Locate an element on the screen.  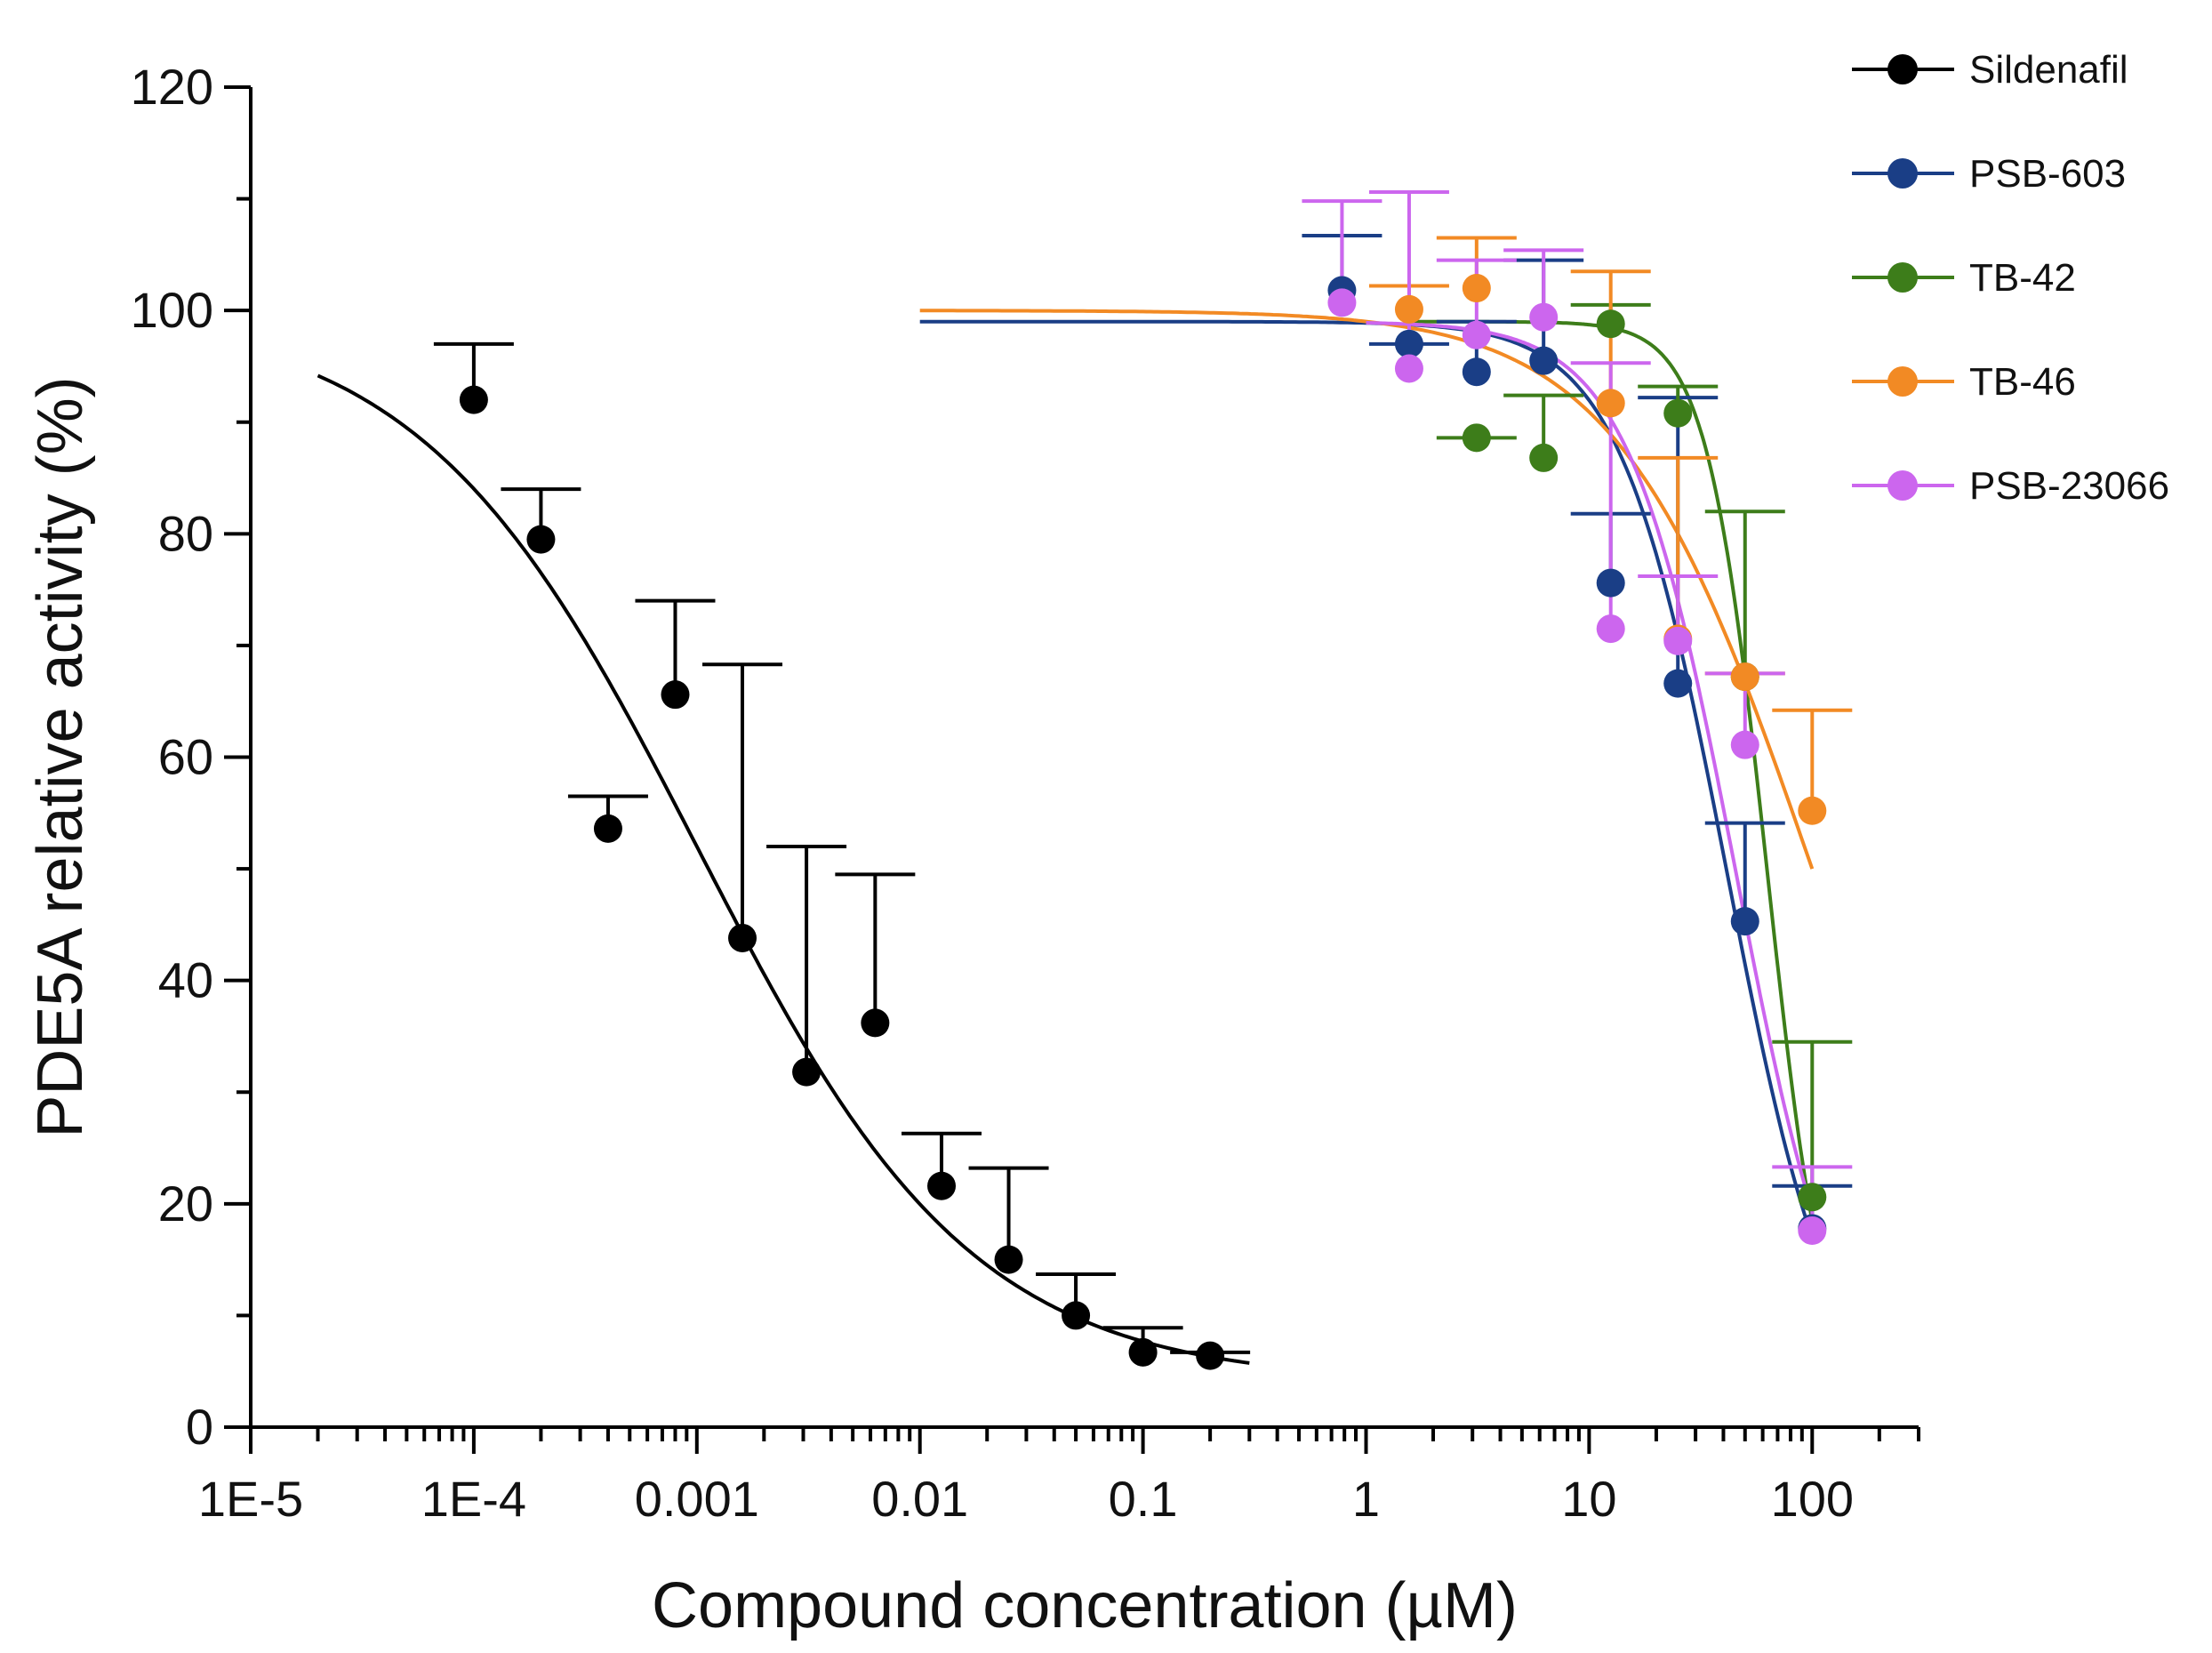
legend-label: TB-46 is located at coordinates (2022, 382).